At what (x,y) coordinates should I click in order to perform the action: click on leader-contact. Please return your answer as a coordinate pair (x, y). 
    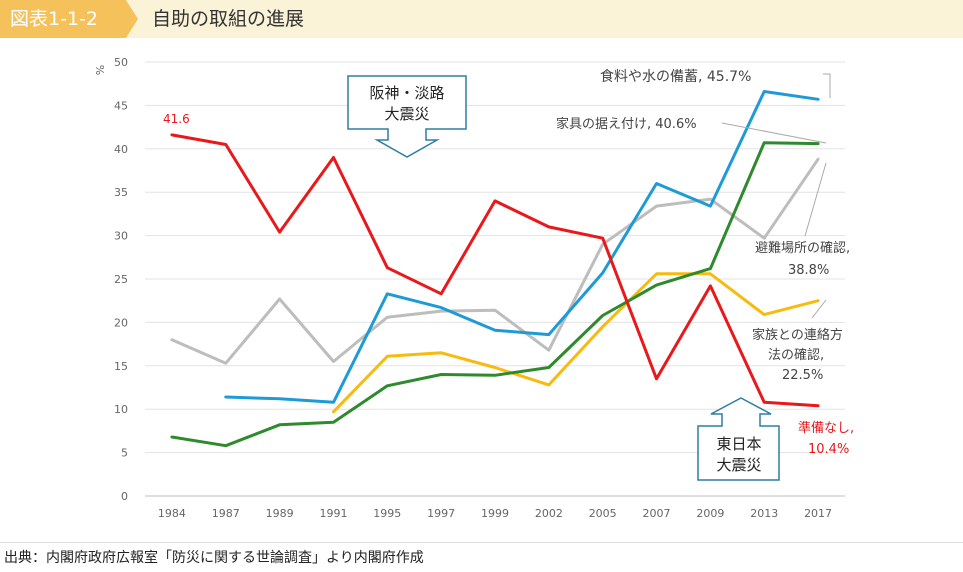
    Looking at the image, I should click on (819, 309).